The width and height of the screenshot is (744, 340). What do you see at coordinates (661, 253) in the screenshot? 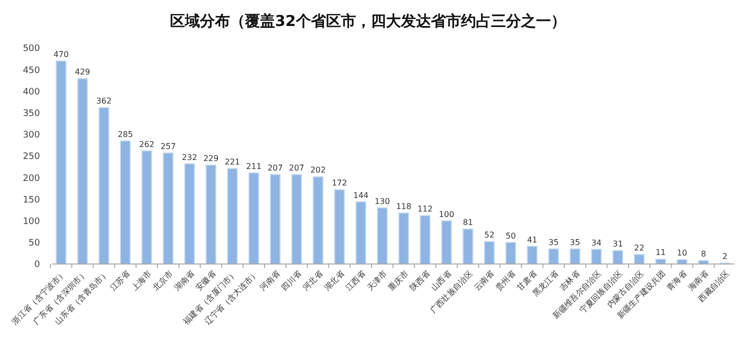
I see `data-label: 11` at bounding box center [661, 253].